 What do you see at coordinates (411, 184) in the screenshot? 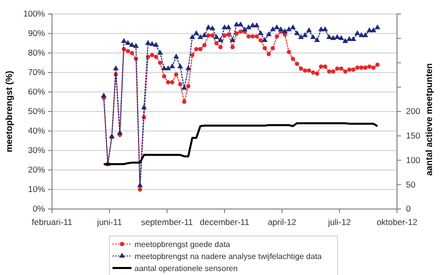
I see `y2-tick-label: 50` at bounding box center [411, 184].